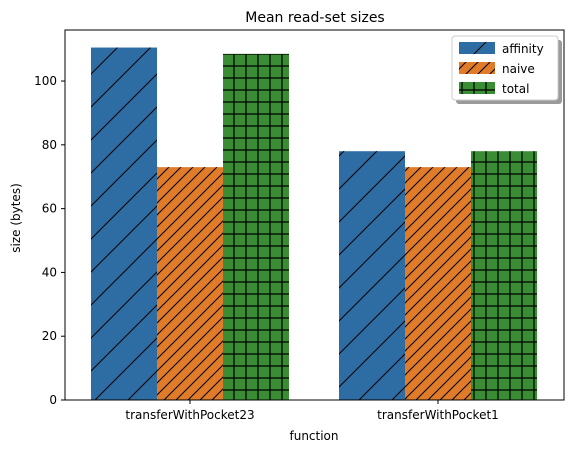 The image size is (571, 453). I want to click on legend-swatch-hatch-naive, so click(477, 68).